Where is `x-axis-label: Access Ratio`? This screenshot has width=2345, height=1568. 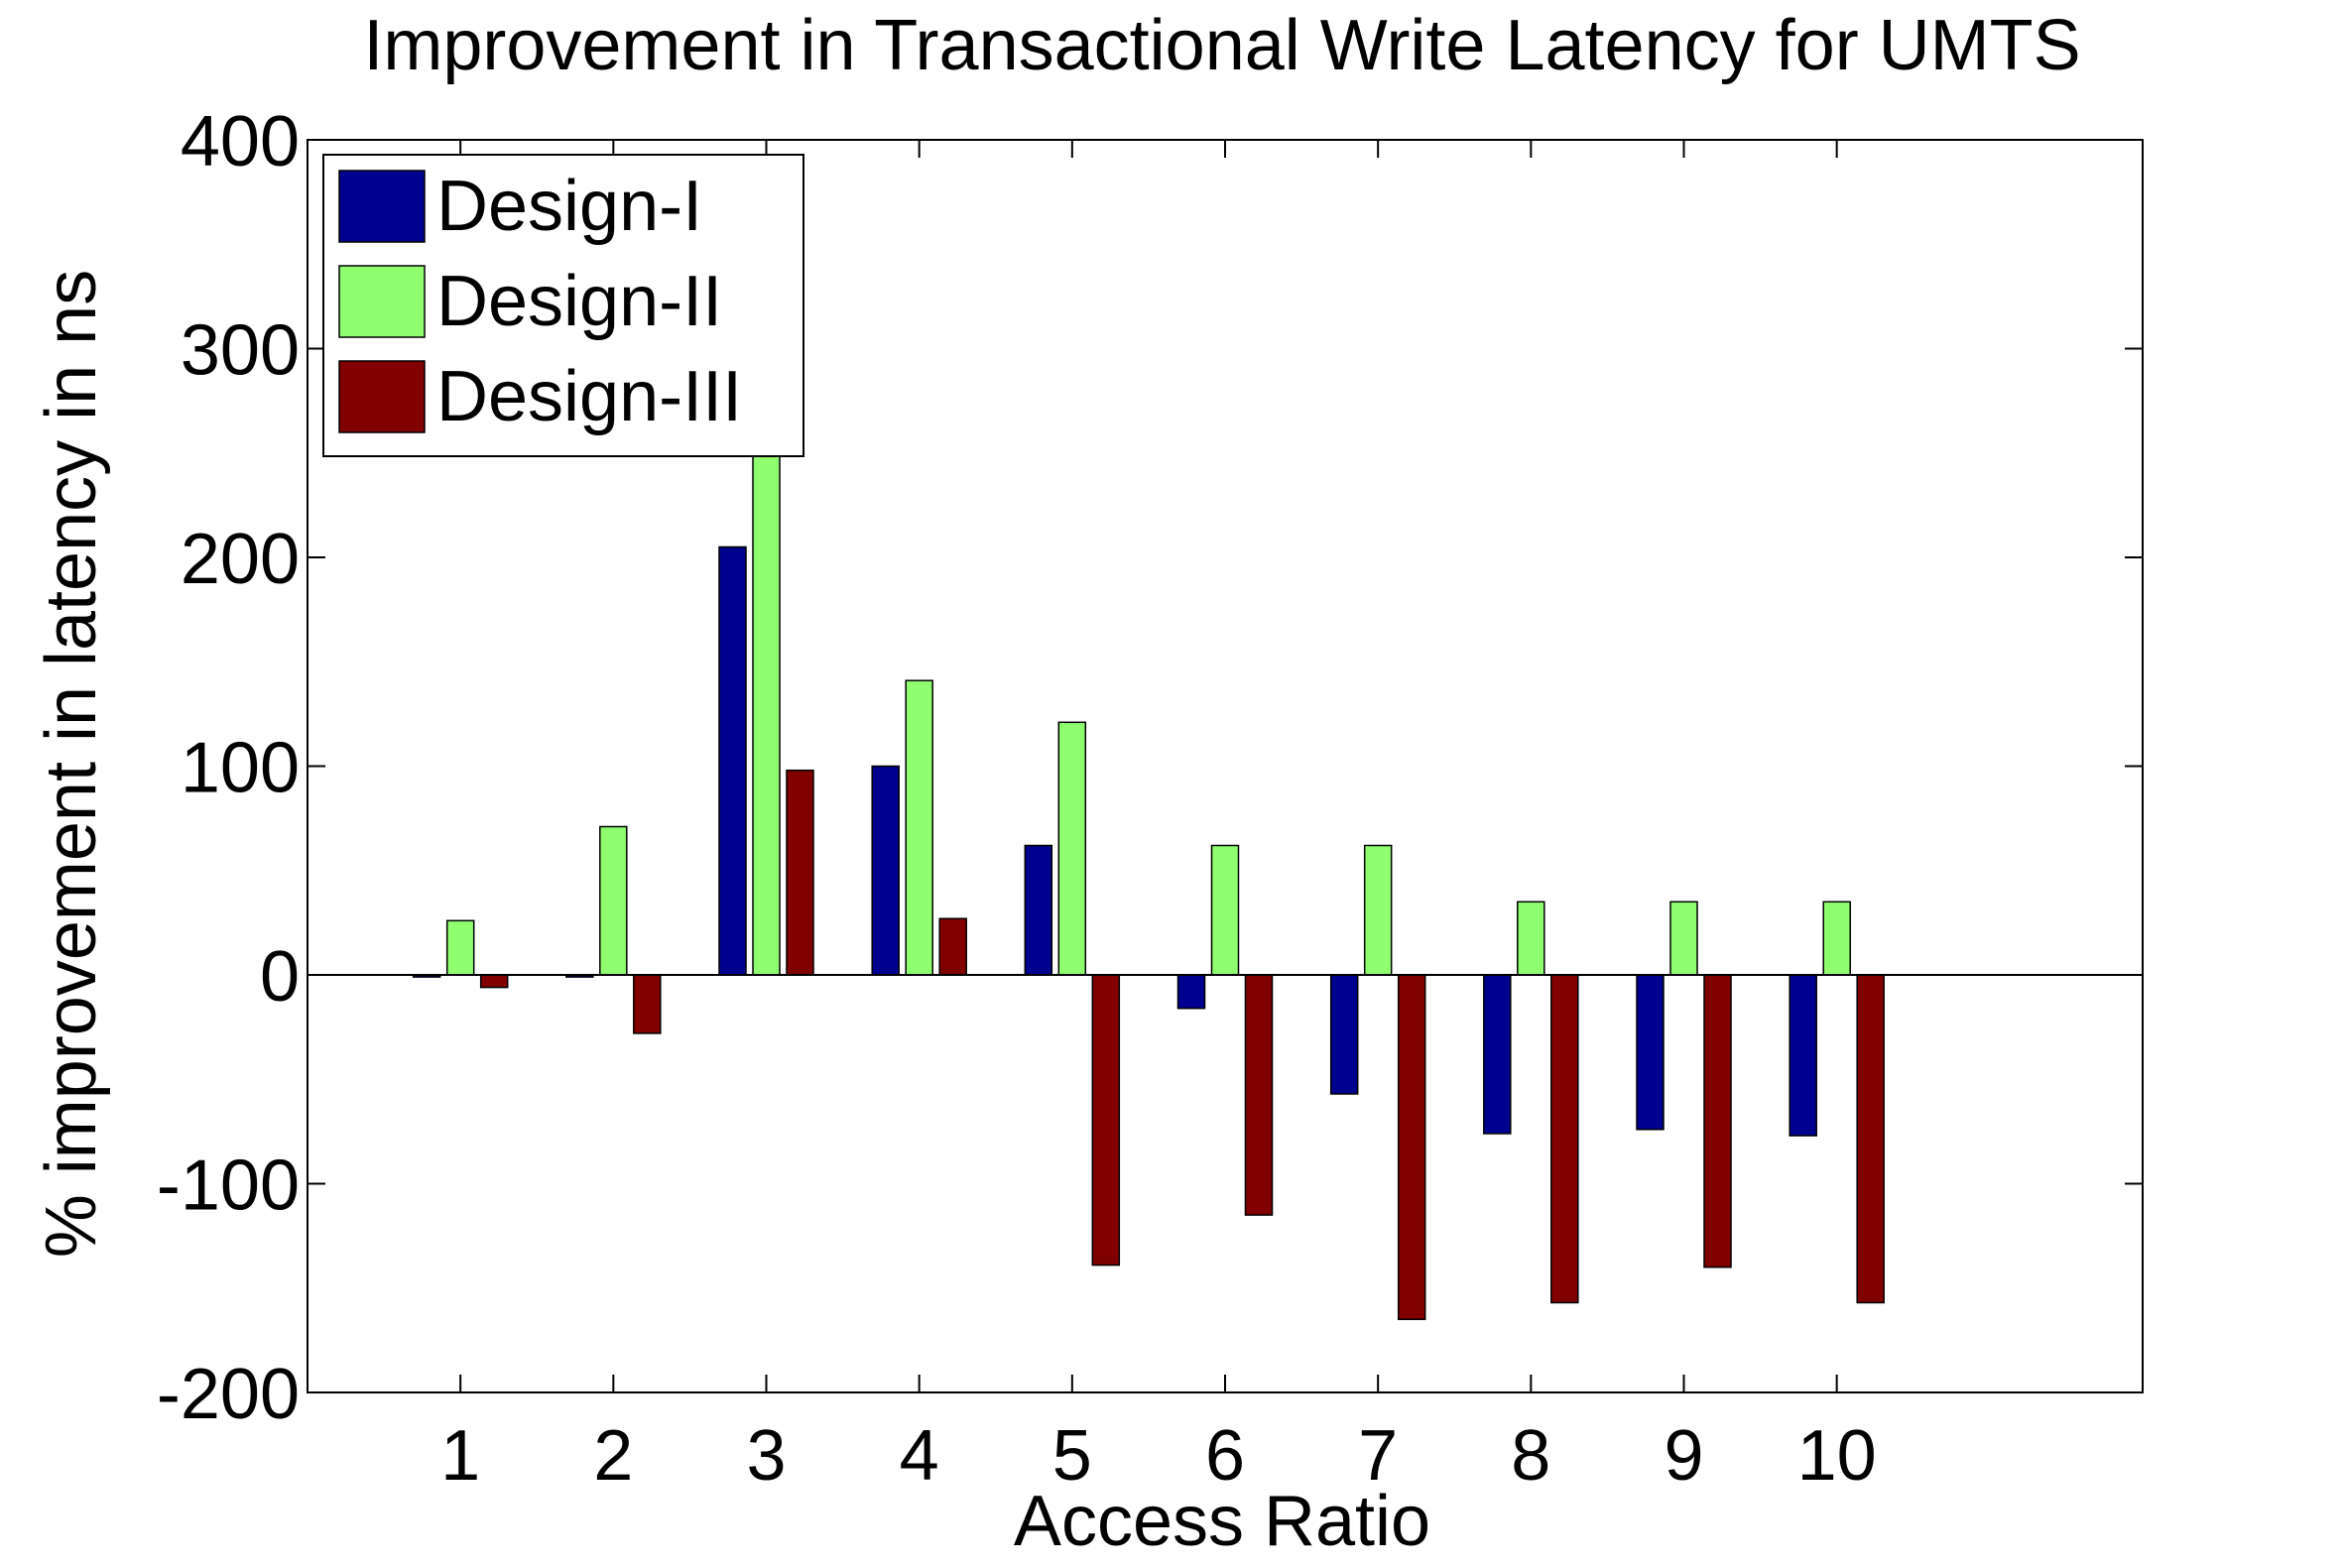
x-axis-label: Access Ratio is located at coordinates (1222, 1521).